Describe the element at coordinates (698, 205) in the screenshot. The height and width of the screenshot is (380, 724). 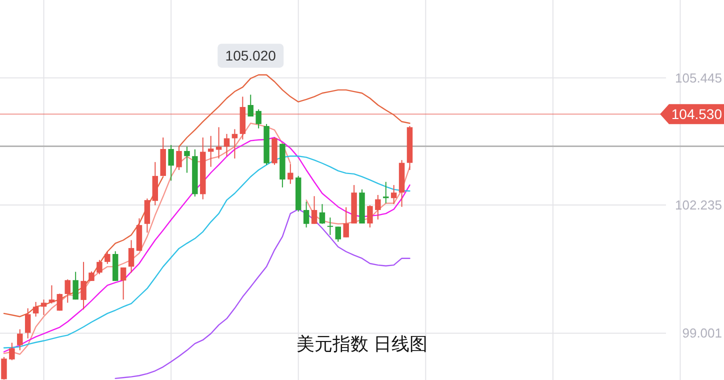
I see `y-tick-label: 102.235` at that location.